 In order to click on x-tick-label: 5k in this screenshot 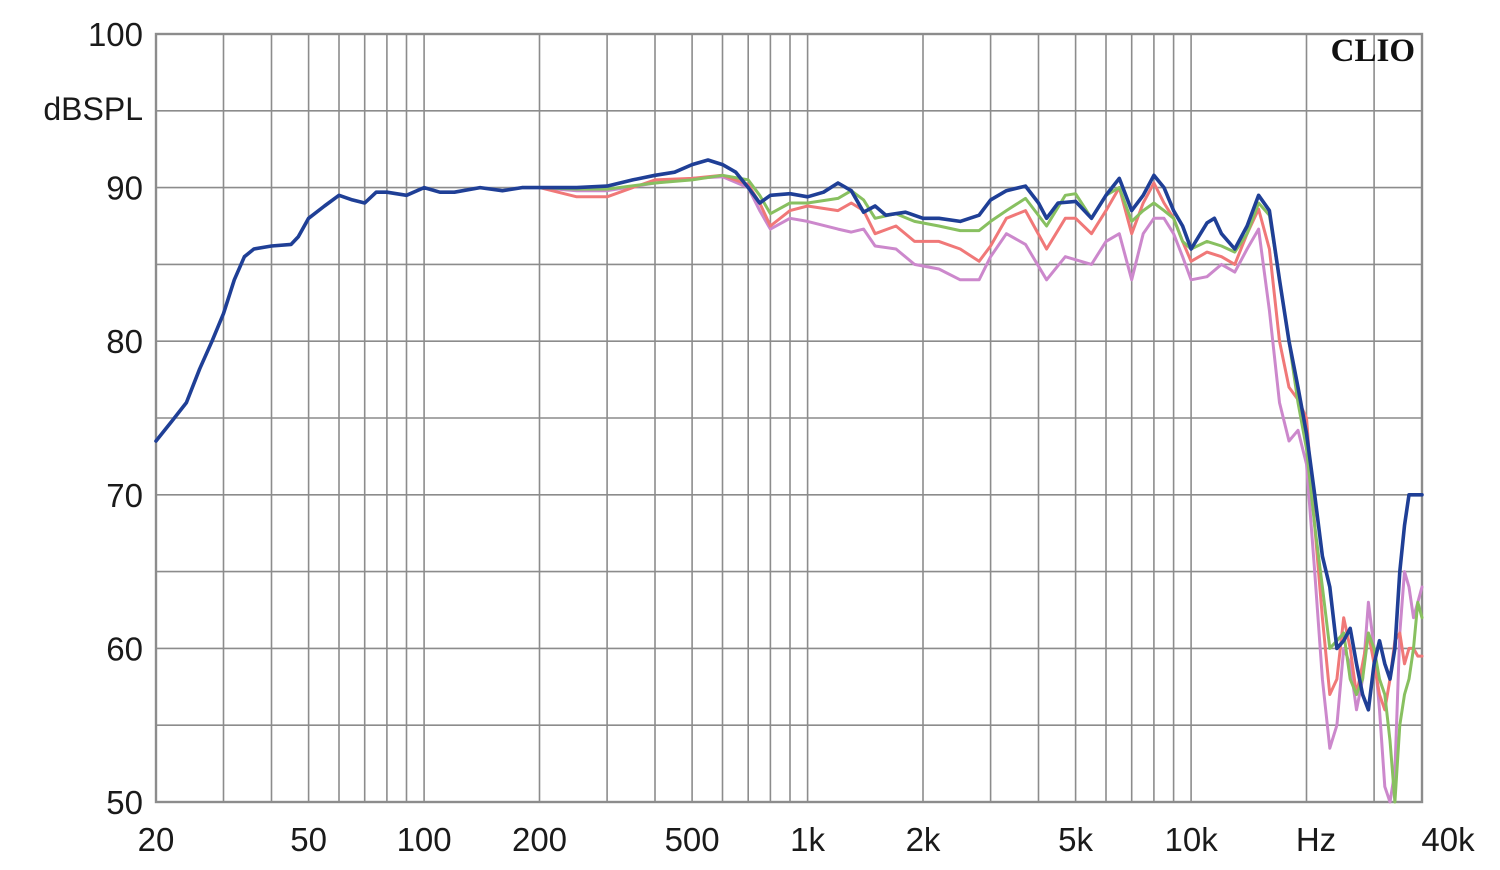, I will do `click(1075, 839)`.